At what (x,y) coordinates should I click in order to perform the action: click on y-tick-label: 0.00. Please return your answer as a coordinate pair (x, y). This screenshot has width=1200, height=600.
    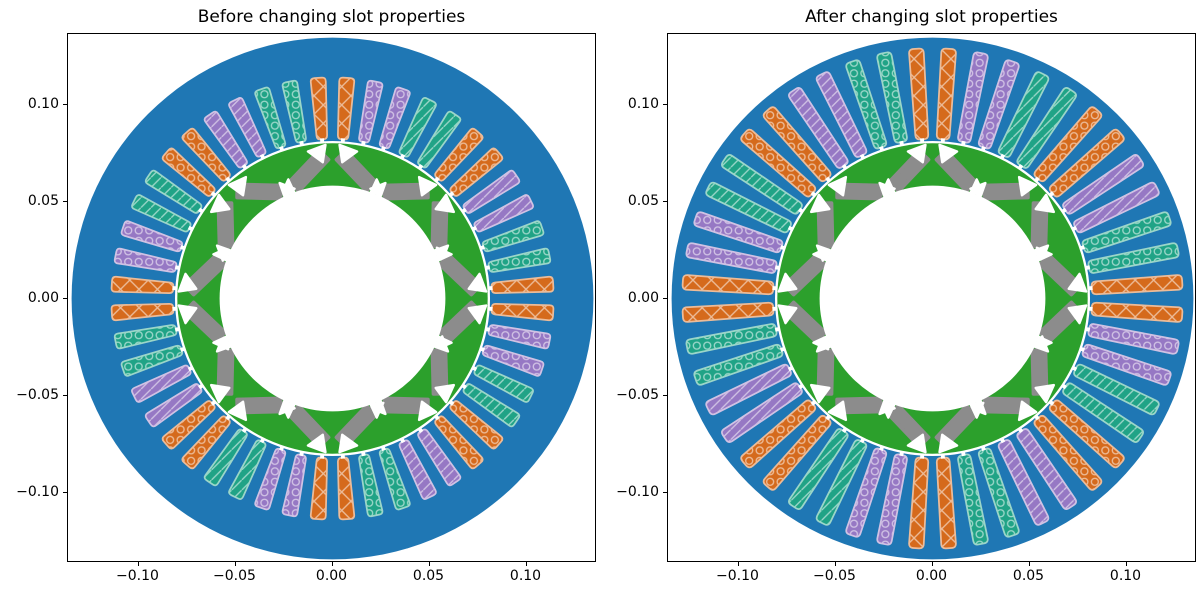
    Looking at the image, I should click on (643, 297).